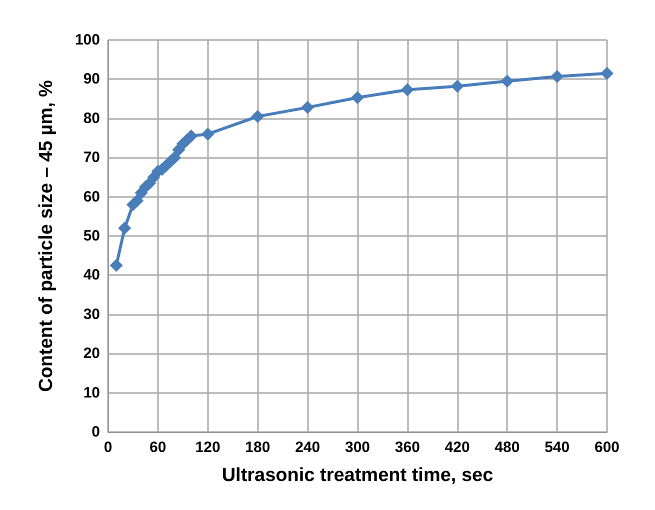 The height and width of the screenshot is (510, 655). What do you see at coordinates (46, 236) in the screenshot?
I see `y-axis-title: Content of particle size – 45 µm, %` at bounding box center [46, 236].